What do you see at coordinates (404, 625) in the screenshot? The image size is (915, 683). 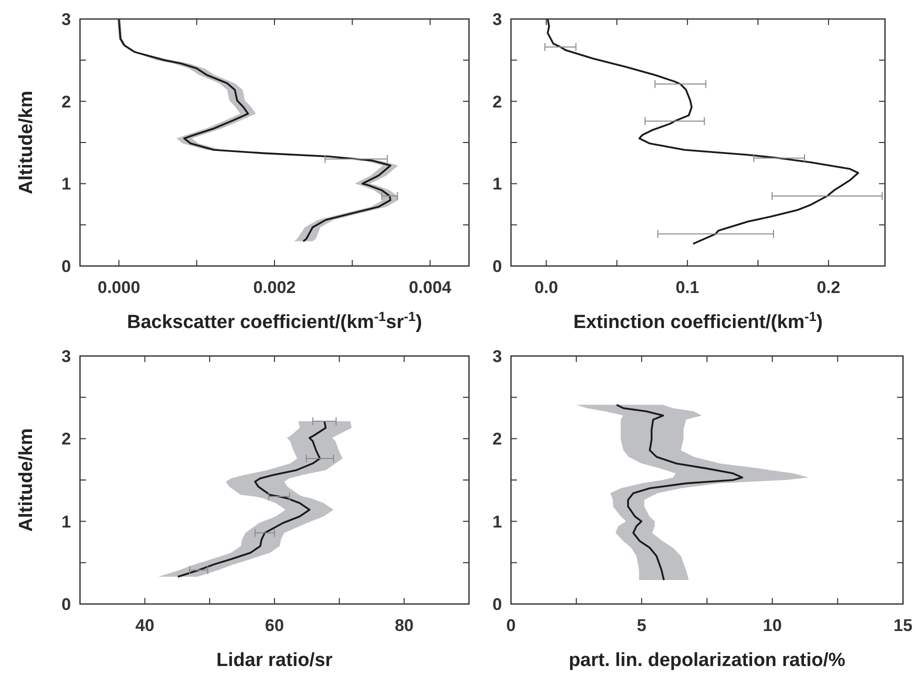 I see `x-tick-label: 80` at bounding box center [404, 625].